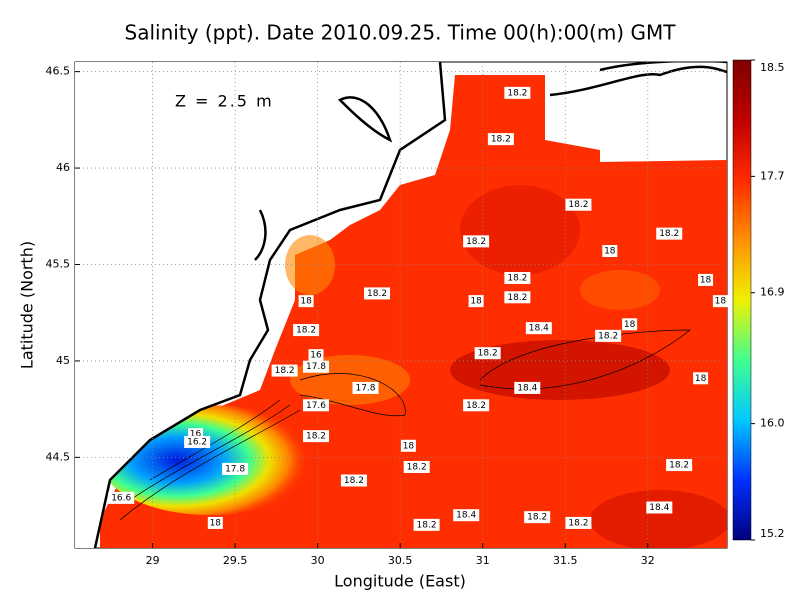  Describe the element at coordinates (772, 292) in the screenshot. I see `colorbar-tick-label: 16.9` at that location.